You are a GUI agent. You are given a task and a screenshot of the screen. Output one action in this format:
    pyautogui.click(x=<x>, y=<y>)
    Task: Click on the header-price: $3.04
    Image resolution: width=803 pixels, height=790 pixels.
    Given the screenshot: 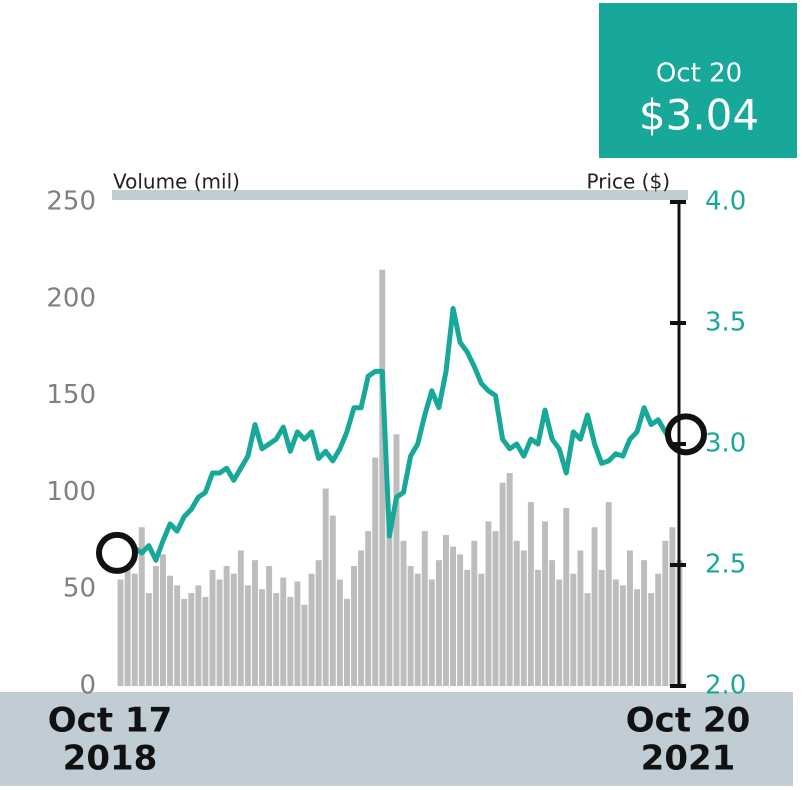 What is the action you would take?
    pyautogui.click(x=699, y=115)
    